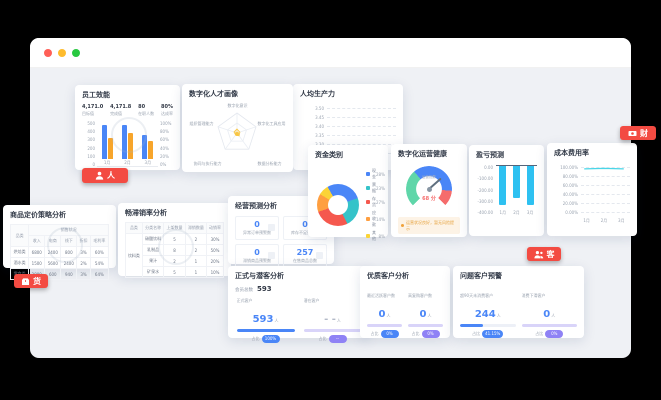 This screenshot has width=661, height=400. What do you see at coordinates (384, 334) in the screenshot?
I see `ratio-row: 占比 0%` at bounding box center [384, 334].